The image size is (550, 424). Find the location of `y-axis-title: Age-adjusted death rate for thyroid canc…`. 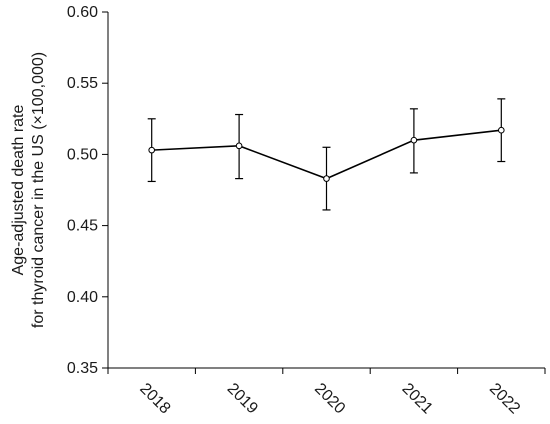

y-axis-title: Age-adjusted death rate for thyroid canc… is located at coordinates (28, 190).